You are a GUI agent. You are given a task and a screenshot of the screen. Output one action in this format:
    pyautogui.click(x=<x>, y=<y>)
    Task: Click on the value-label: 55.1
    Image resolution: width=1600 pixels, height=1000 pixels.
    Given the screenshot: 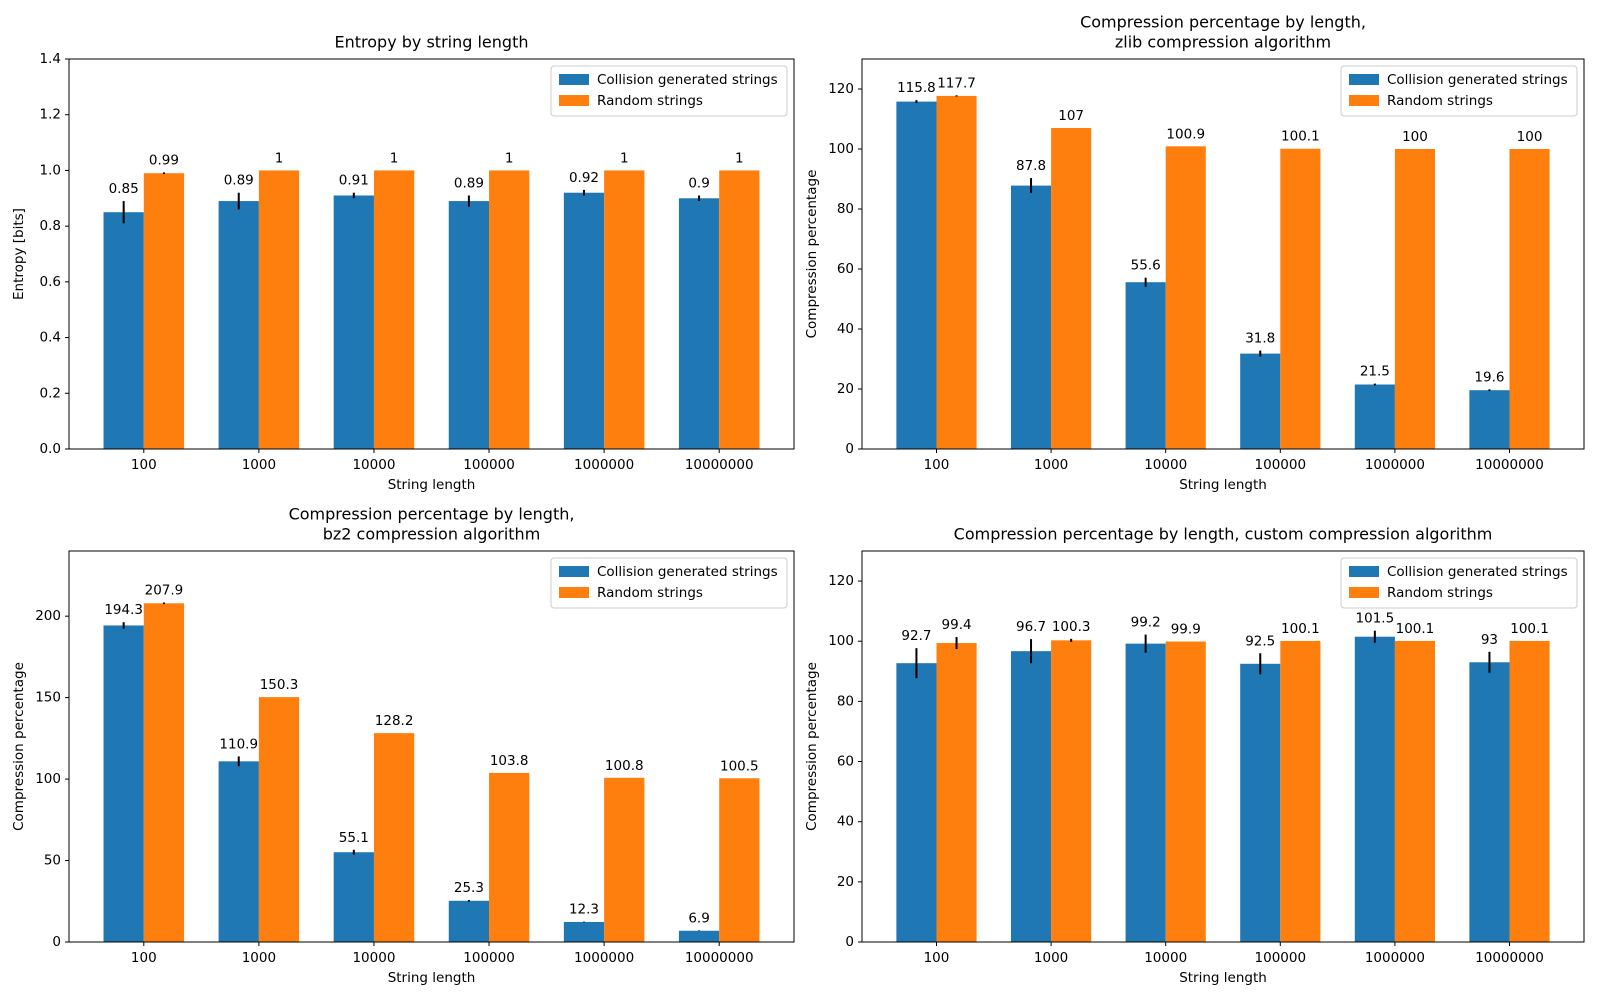 What is the action you would take?
    pyautogui.click(x=354, y=838)
    